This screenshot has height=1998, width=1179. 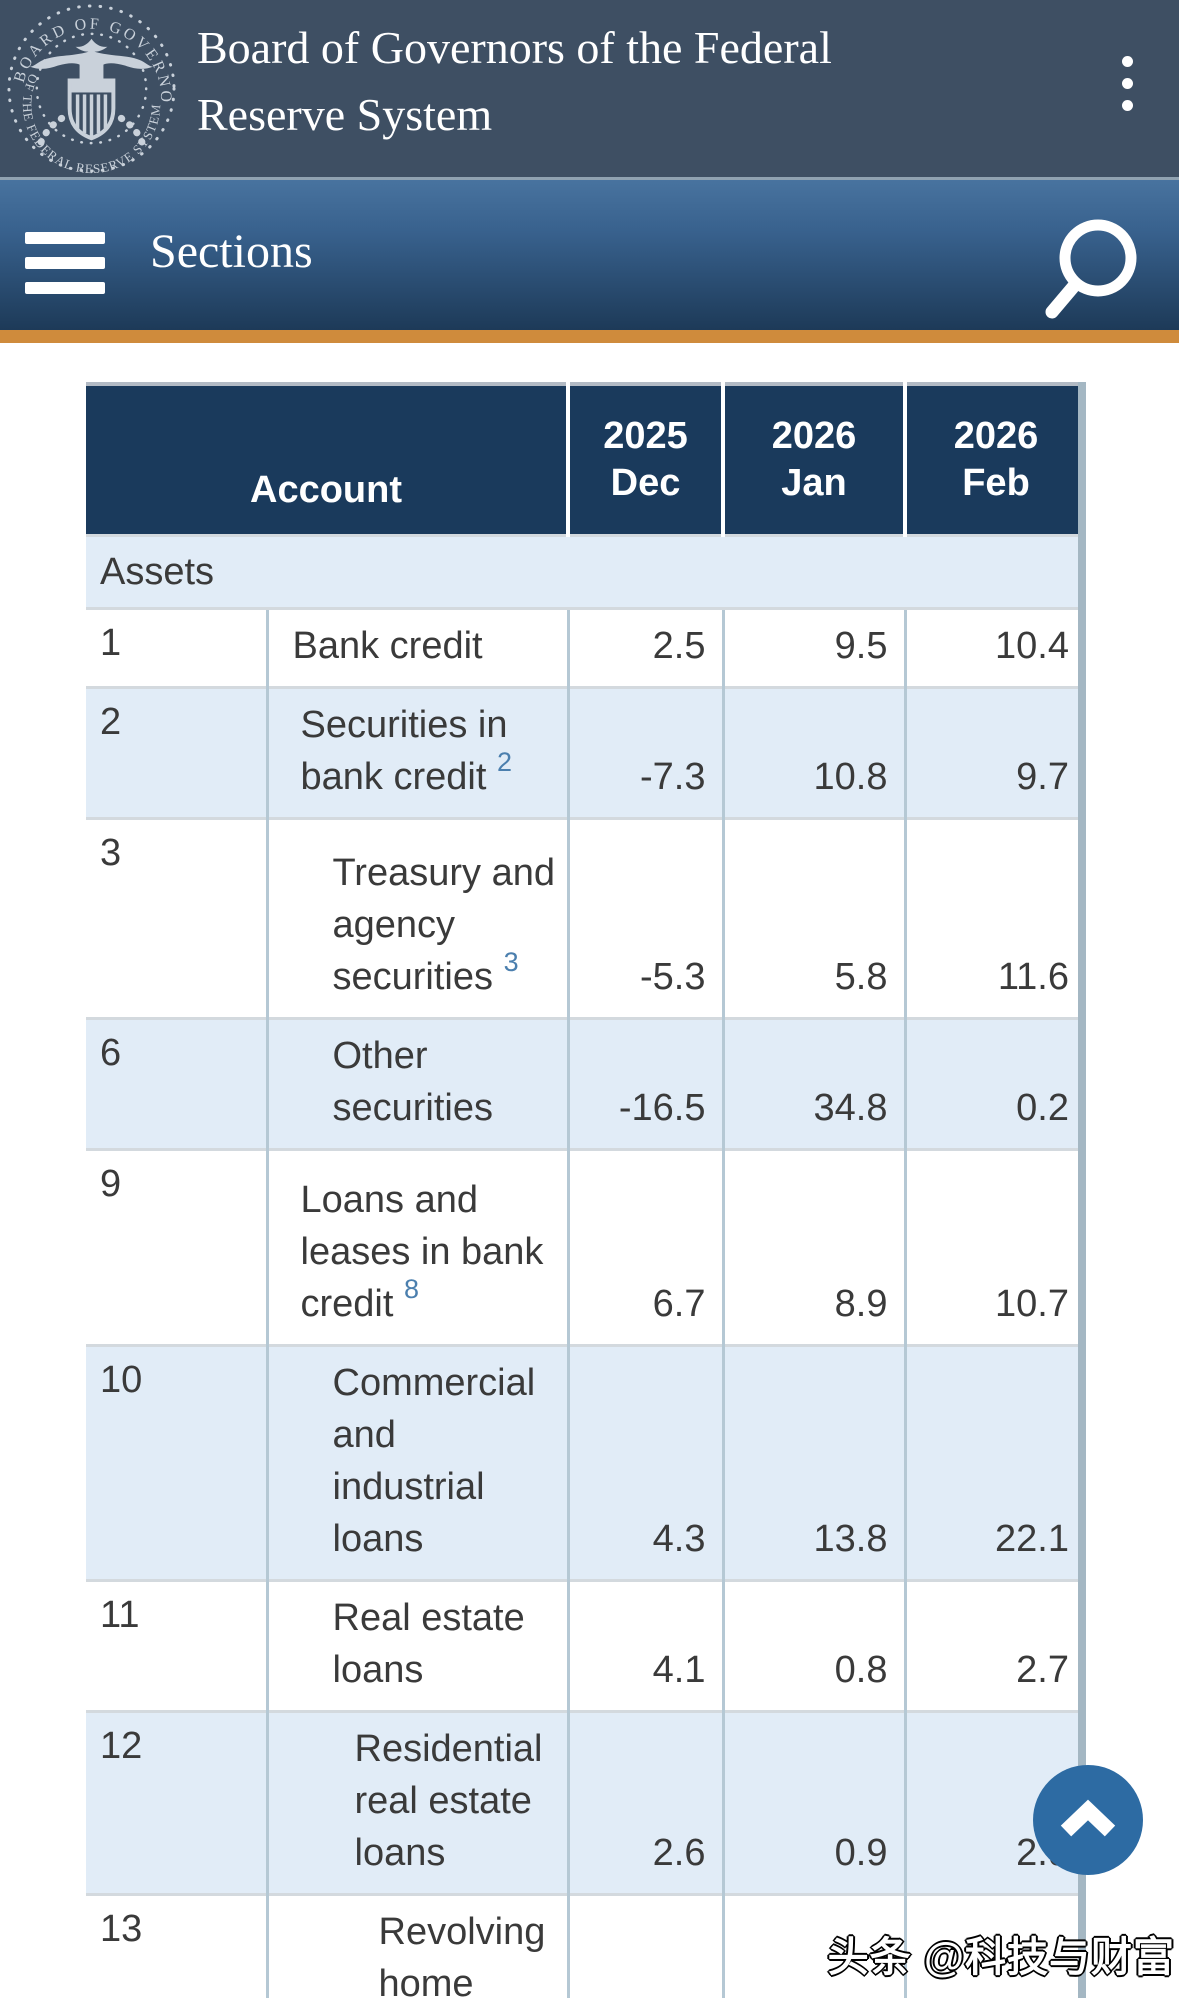 What do you see at coordinates (416, 1247) in the screenshot?
I see `account-name-cell: Loans and leases in bank credit 8` at bounding box center [416, 1247].